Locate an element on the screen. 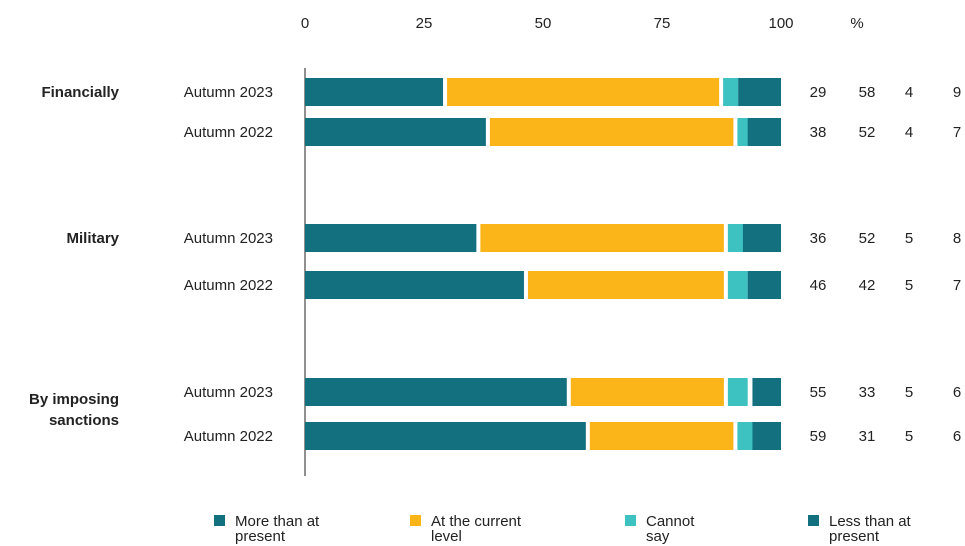 The image size is (965, 546). data-label: 59 is located at coordinates (818, 436).